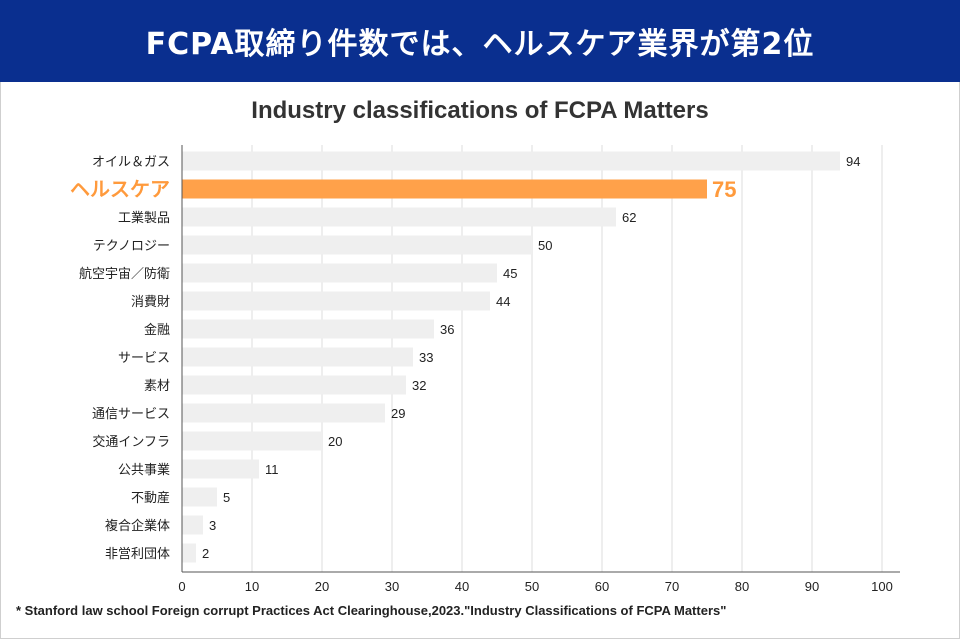  What do you see at coordinates (503, 301) in the screenshot?
I see `value-label: 44` at bounding box center [503, 301].